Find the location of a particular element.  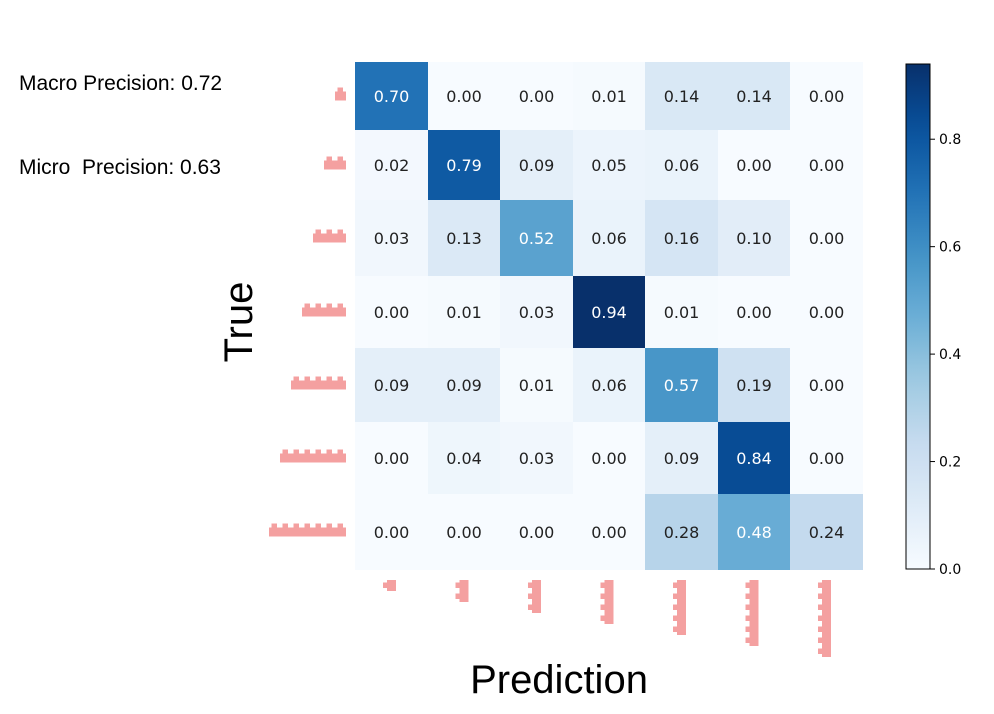

cell-value-label: 0.13 is located at coordinates (464, 238).